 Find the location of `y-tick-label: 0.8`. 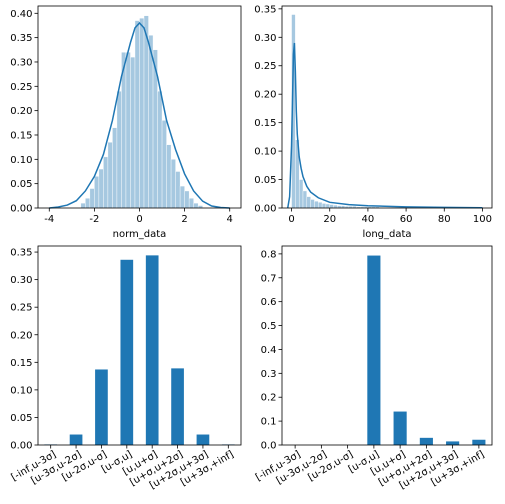

y-tick-label: 0.8 is located at coordinates (269, 254).